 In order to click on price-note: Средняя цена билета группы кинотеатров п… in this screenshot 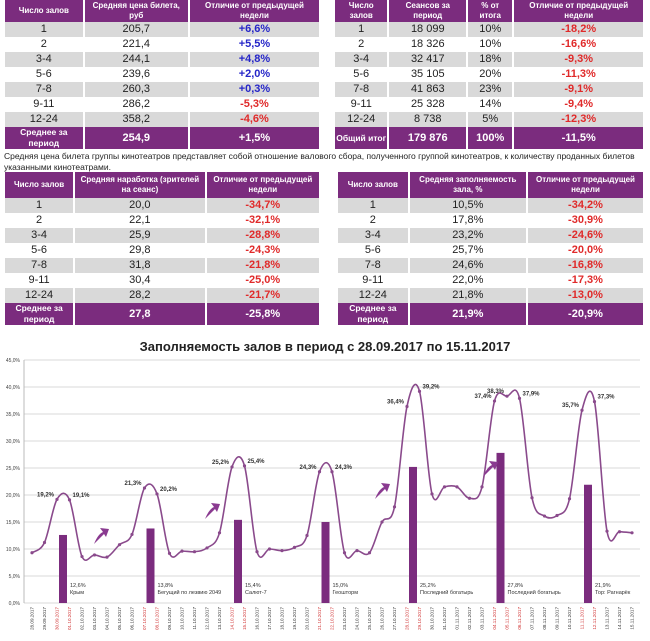, I will do `click(319, 161)`.